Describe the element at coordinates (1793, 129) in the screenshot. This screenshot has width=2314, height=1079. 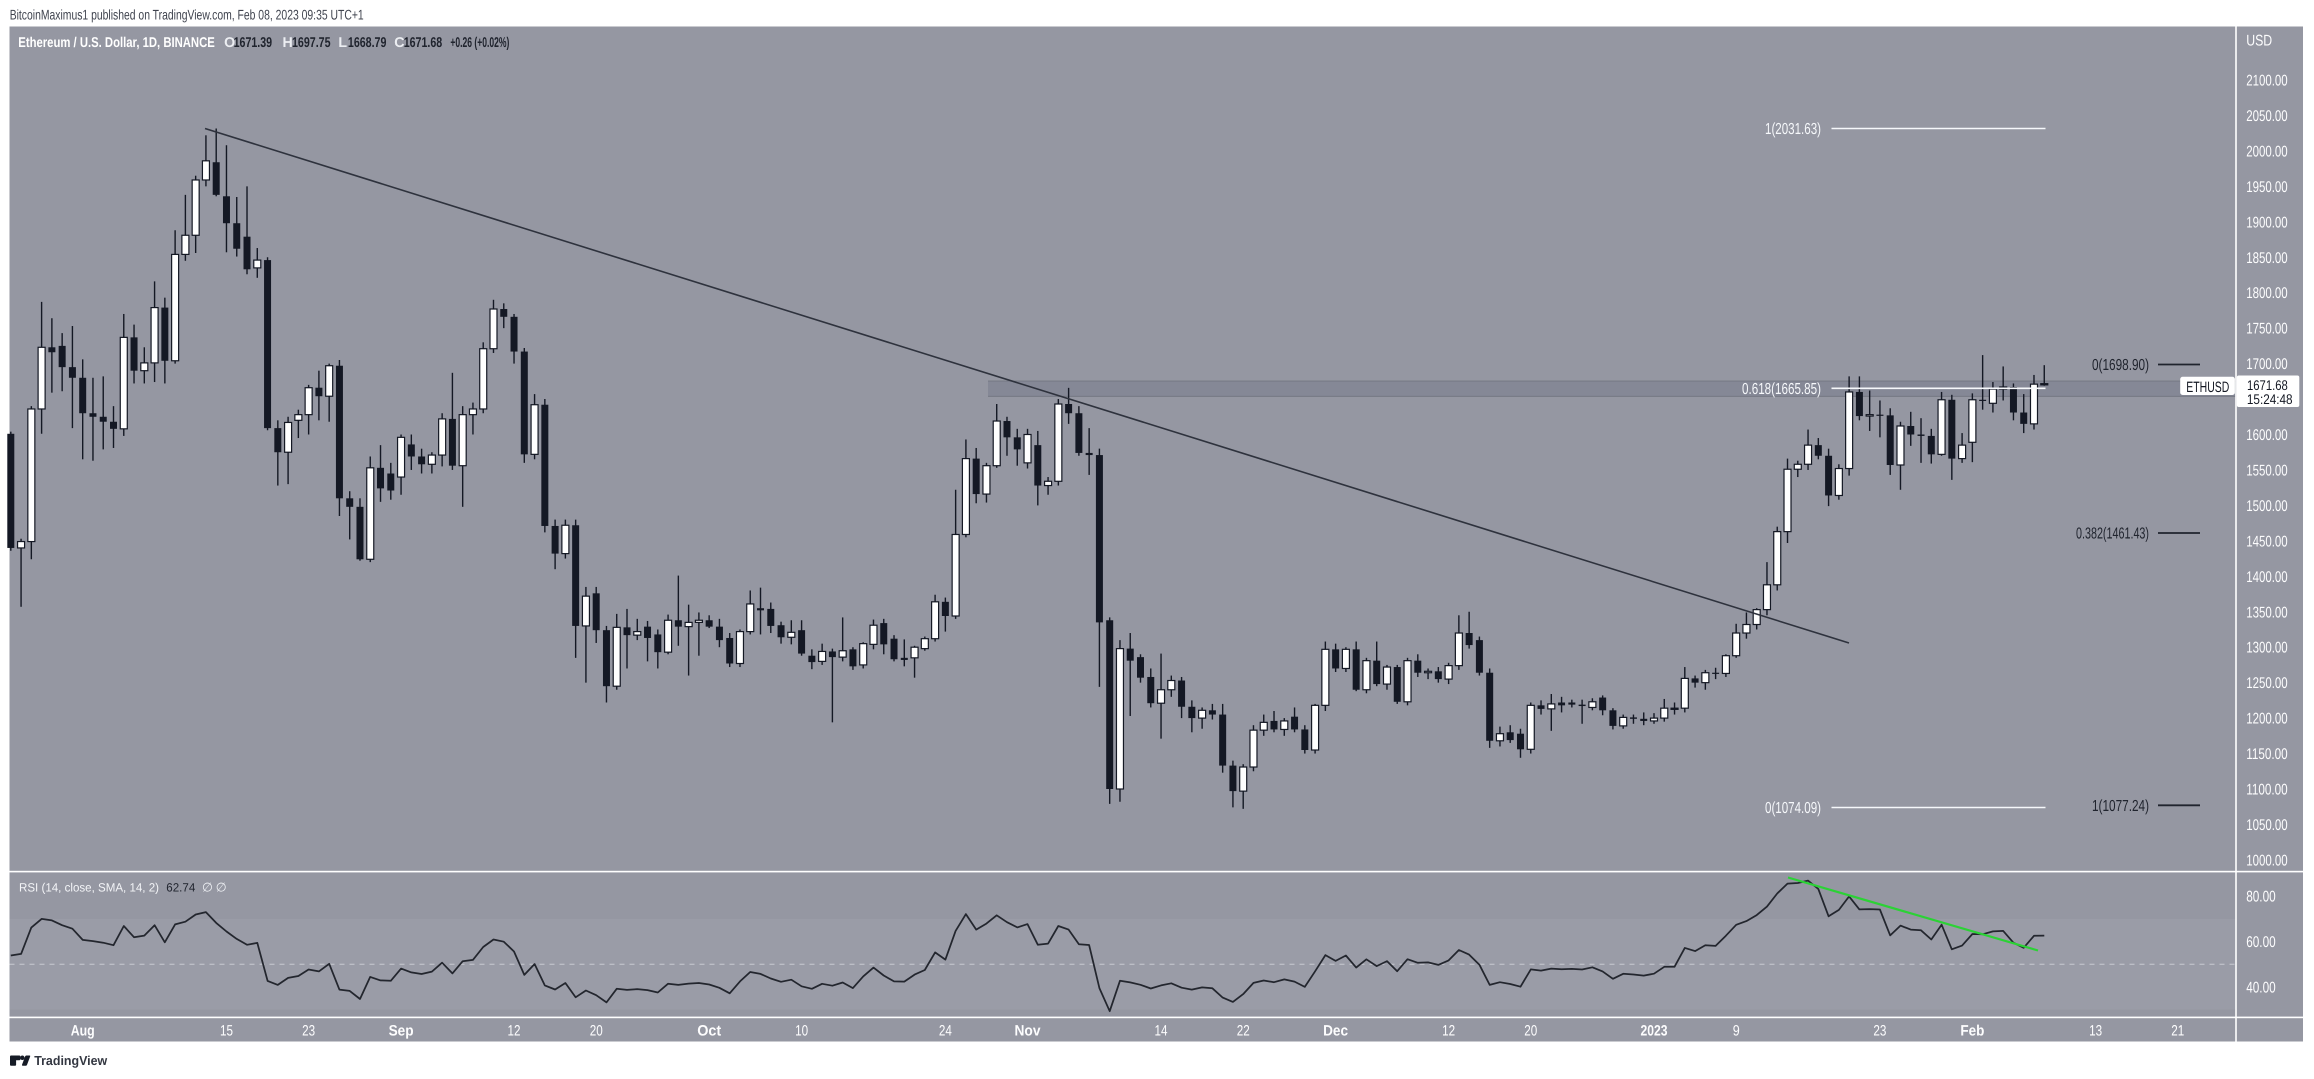
I see `svg-text: 1(2031.63)` at that location.